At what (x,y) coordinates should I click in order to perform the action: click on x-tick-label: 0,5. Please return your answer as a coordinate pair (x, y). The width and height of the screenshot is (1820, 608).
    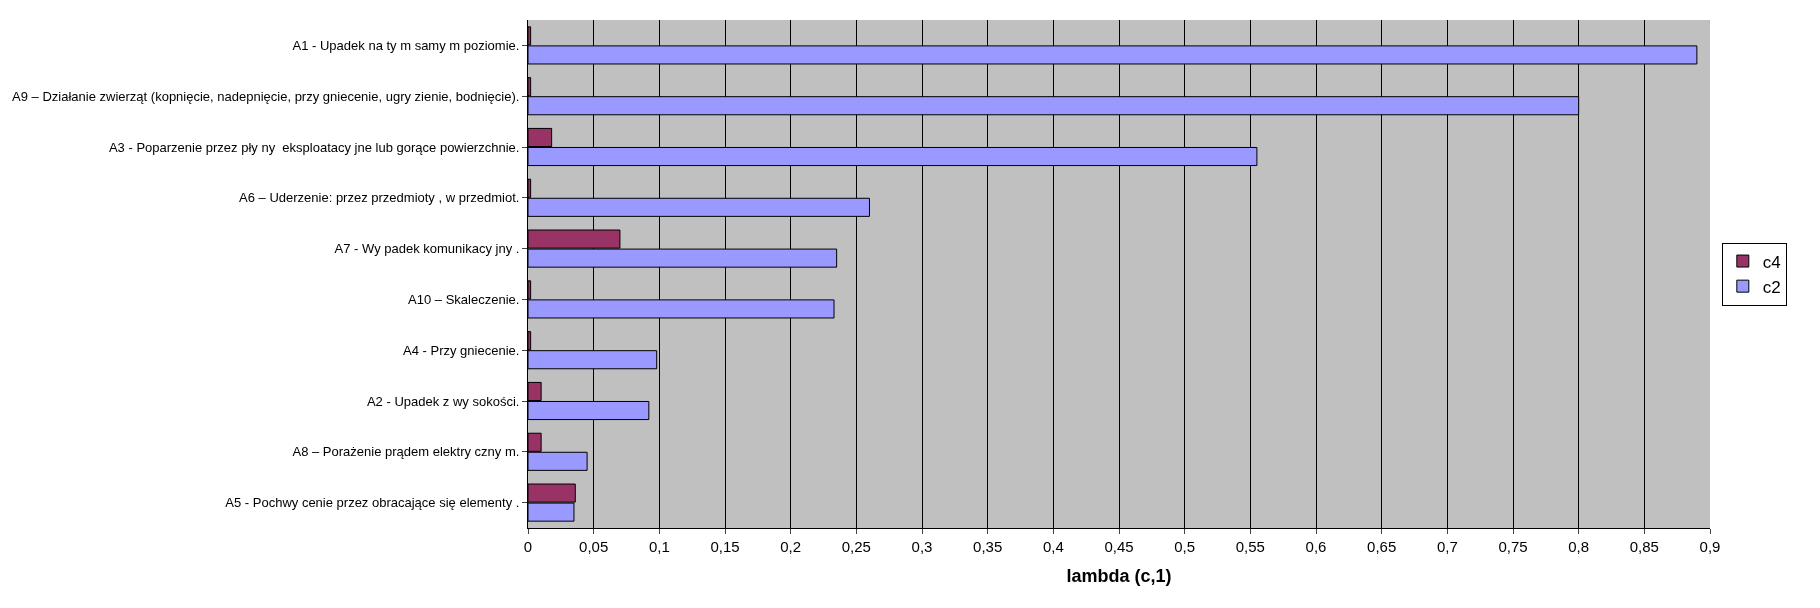
    Looking at the image, I should click on (1185, 546).